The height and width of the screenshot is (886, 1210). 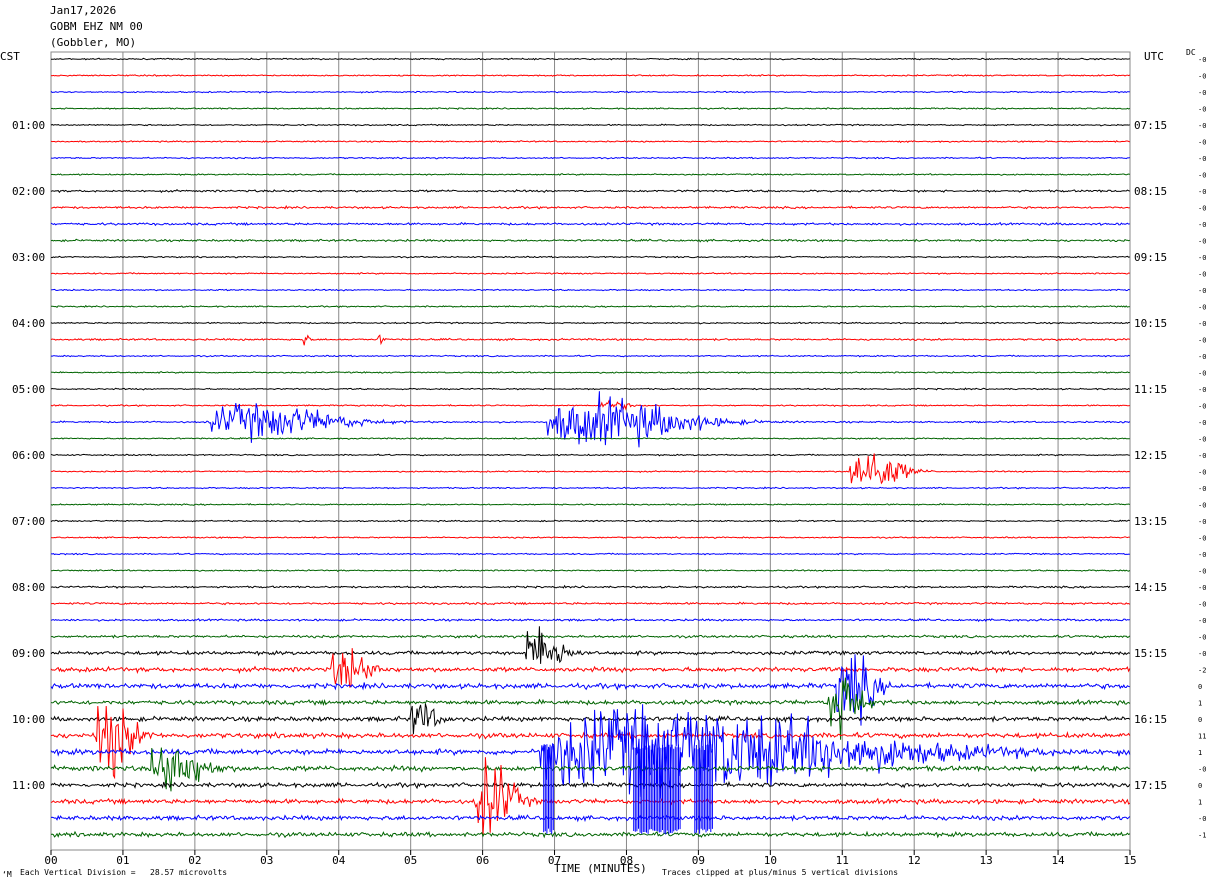 What do you see at coordinates (1202, 737) in the screenshot?
I see `dc-offset-value: 11` at bounding box center [1202, 737].